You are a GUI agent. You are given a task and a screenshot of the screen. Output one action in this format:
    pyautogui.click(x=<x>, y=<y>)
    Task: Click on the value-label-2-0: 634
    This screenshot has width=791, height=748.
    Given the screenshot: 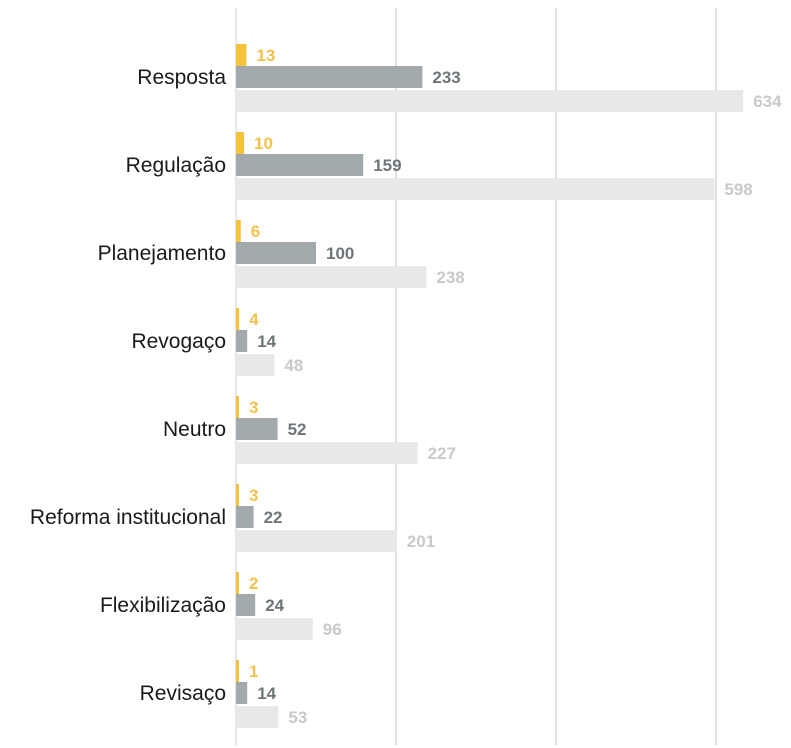 What is the action you would take?
    pyautogui.click(x=767, y=101)
    